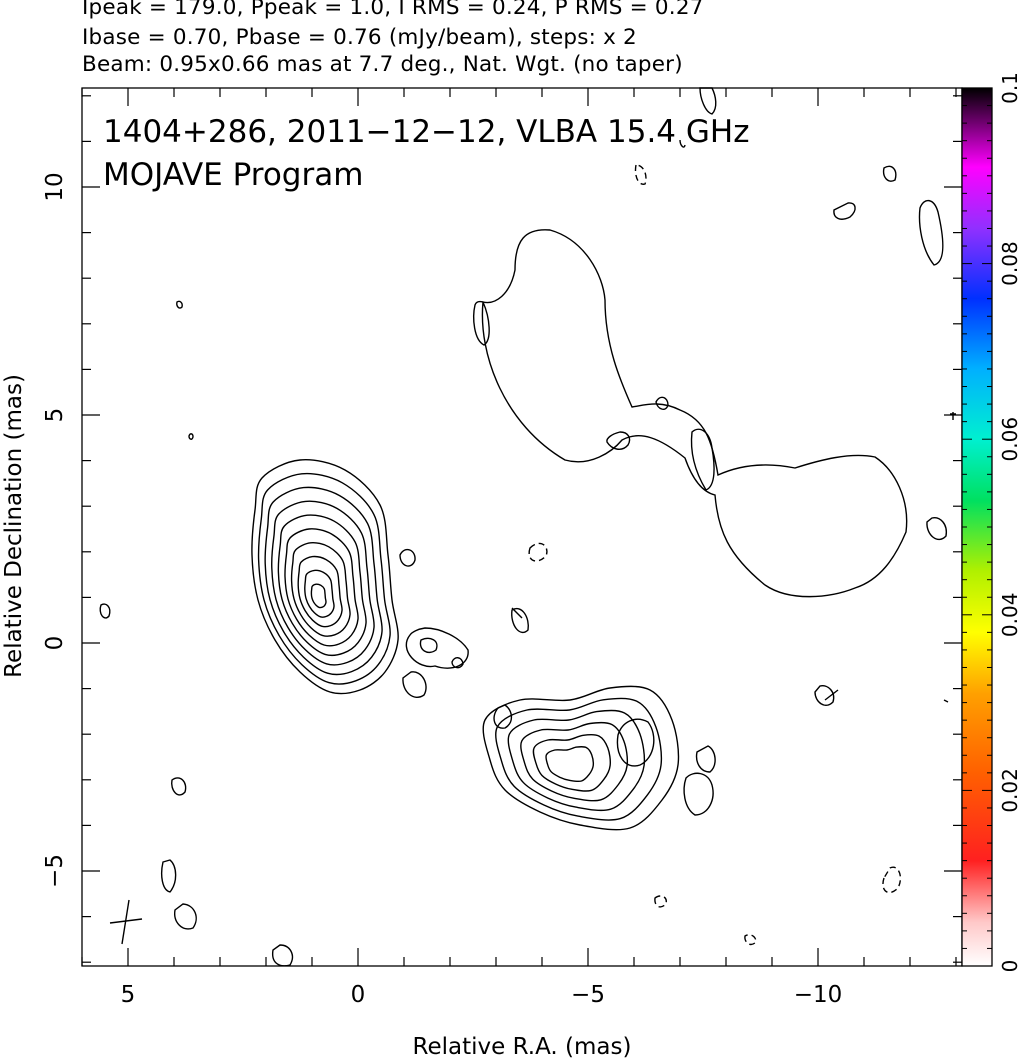 The image size is (1022, 1060). I want to click on beam-marker, so click(126, 922).